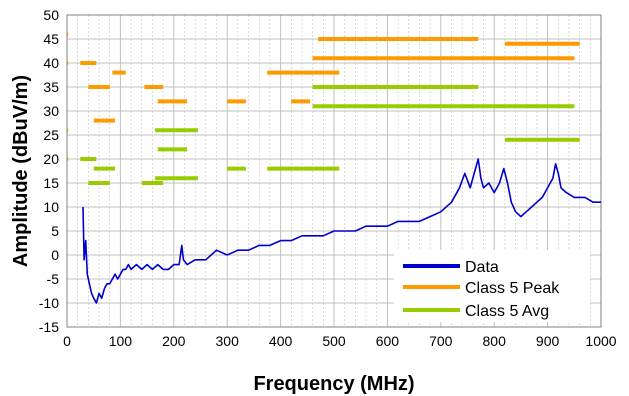 This screenshot has width=629, height=396. I want to click on x-tick-label: 800, so click(495, 341).